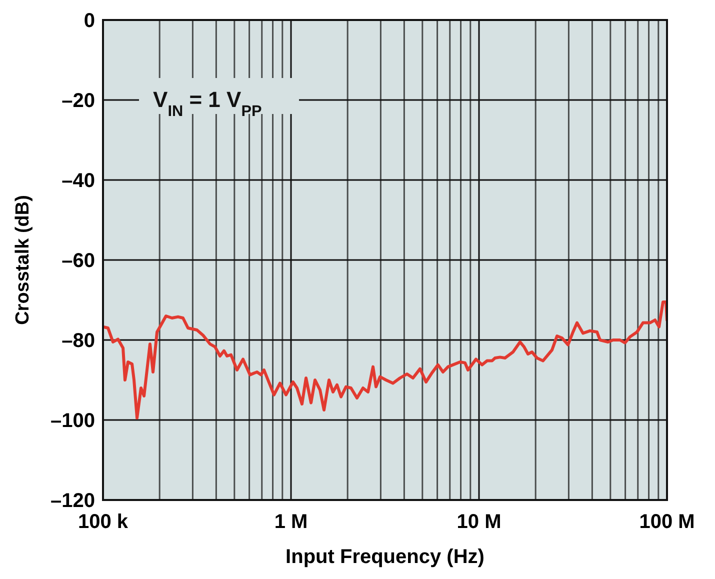 Image resolution: width=715 pixels, height=579 pixels. I want to click on y-tick-label: –80, so click(78, 341).